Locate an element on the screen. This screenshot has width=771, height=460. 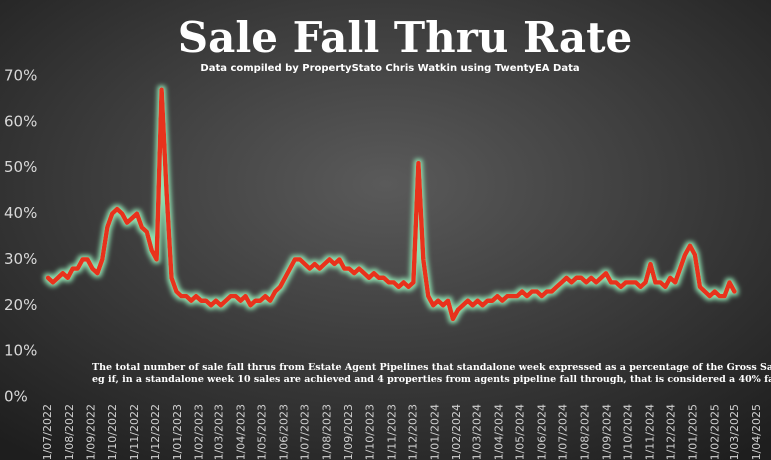
x-tick-label: 11/12/2023 is located at coordinates (412, 432).